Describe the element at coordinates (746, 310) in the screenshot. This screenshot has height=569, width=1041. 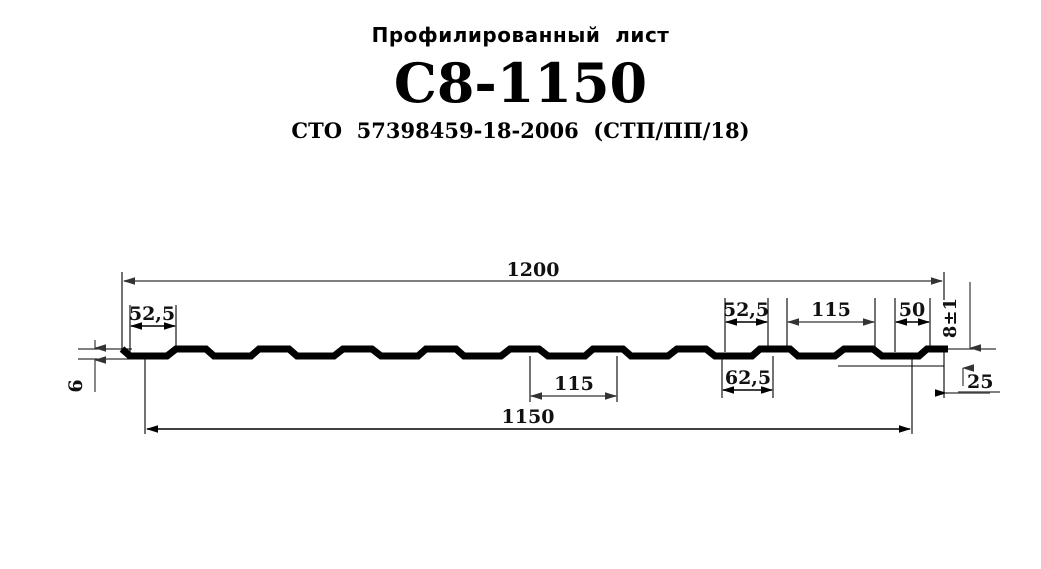
I see `dimension-label-right-52-5: 52,5` at that location.